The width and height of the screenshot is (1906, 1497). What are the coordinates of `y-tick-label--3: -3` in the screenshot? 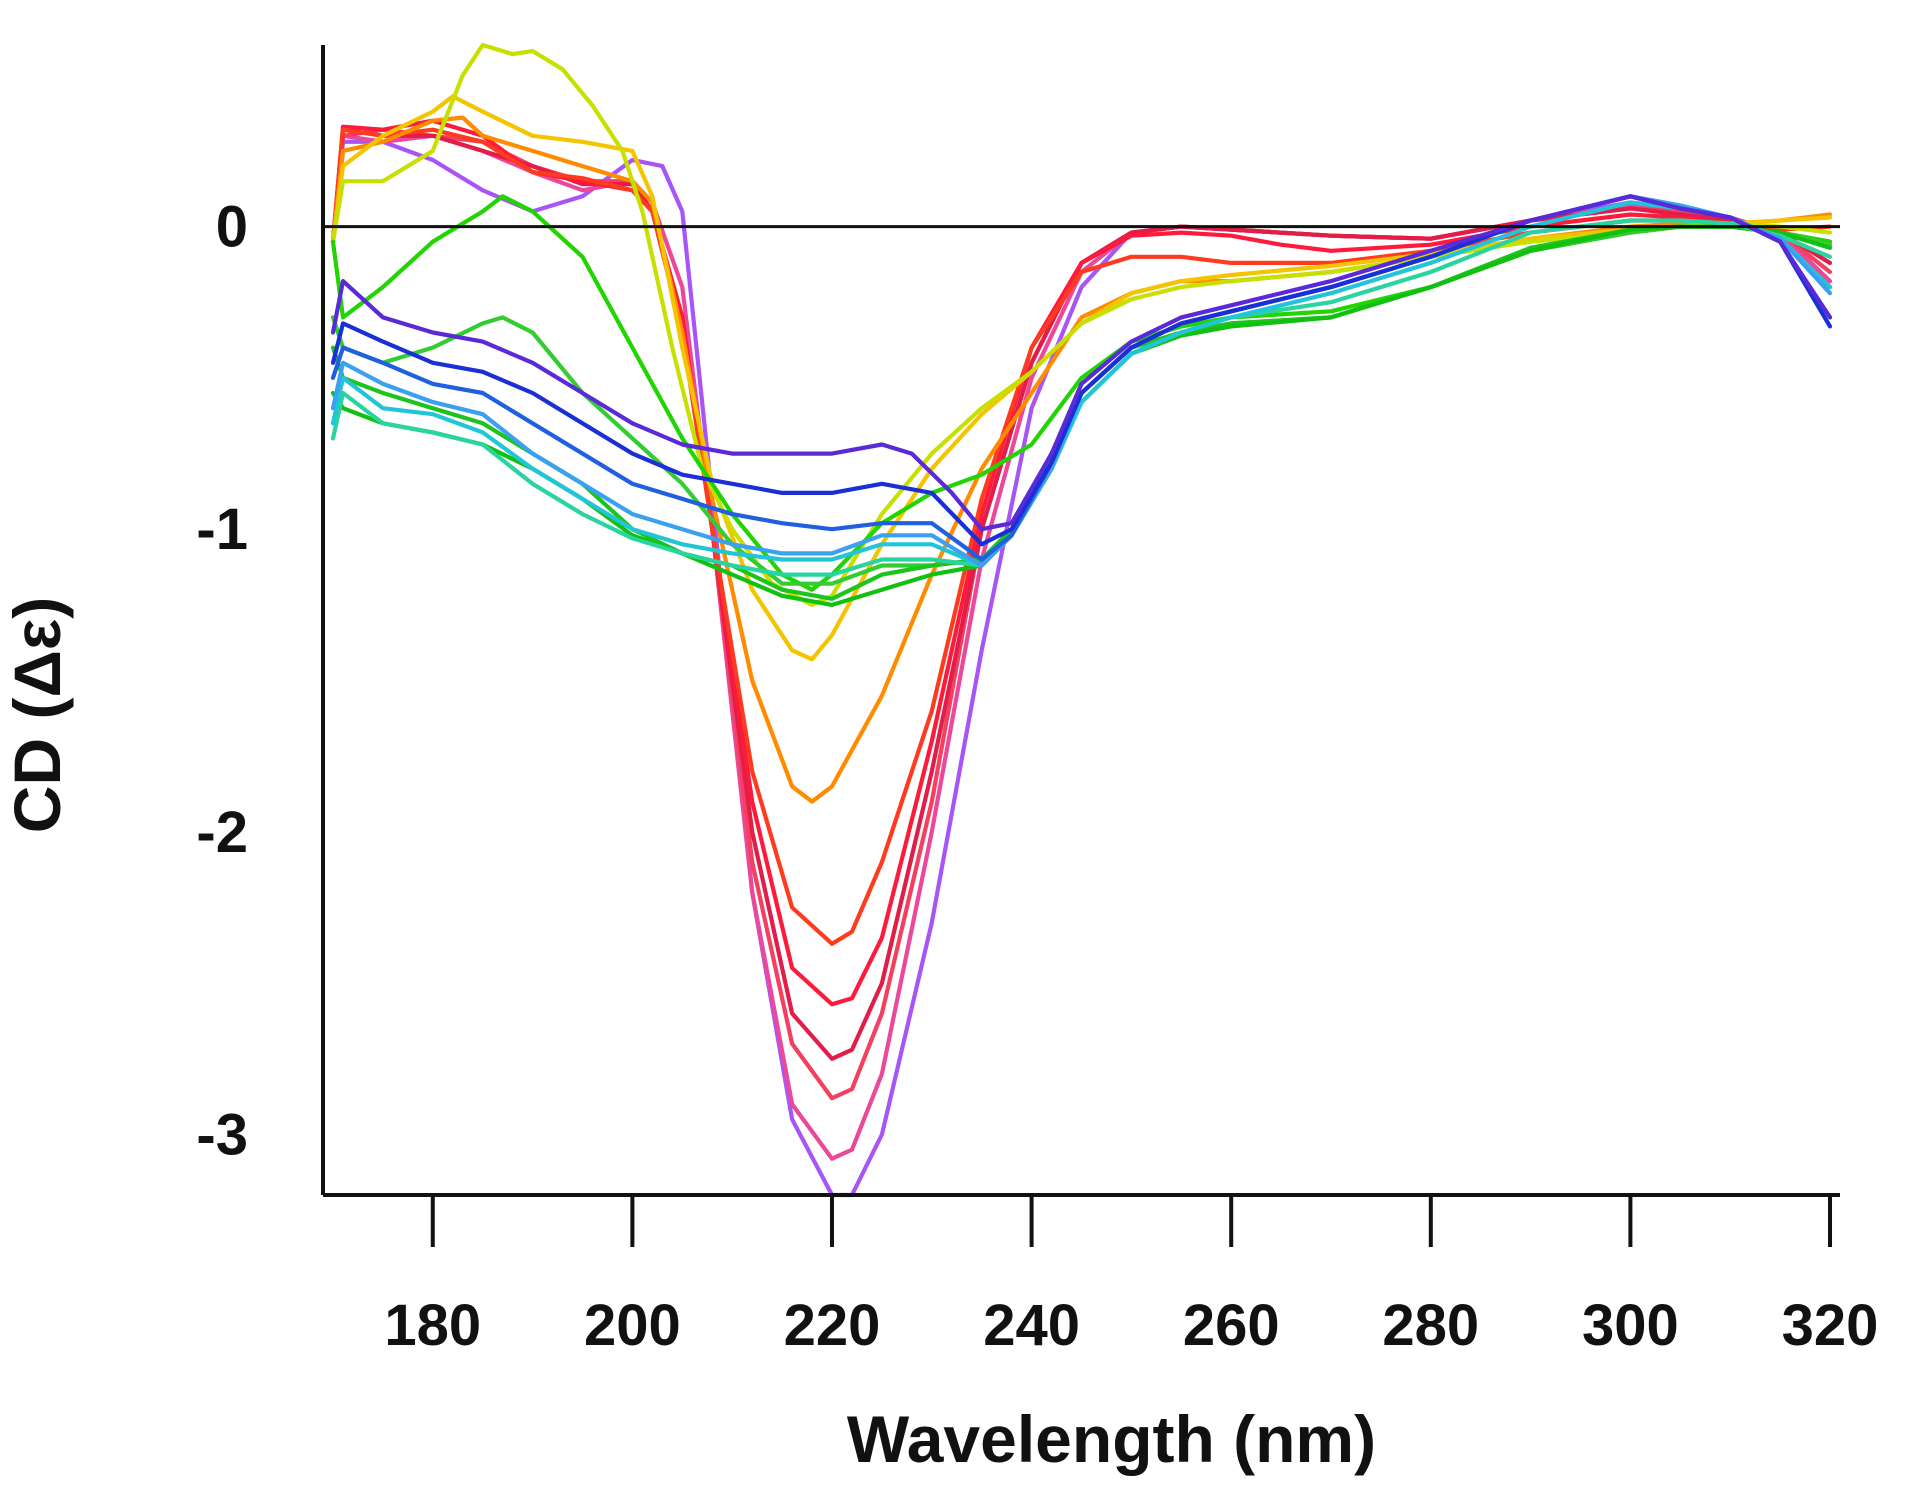 It's located at (222, 1134).